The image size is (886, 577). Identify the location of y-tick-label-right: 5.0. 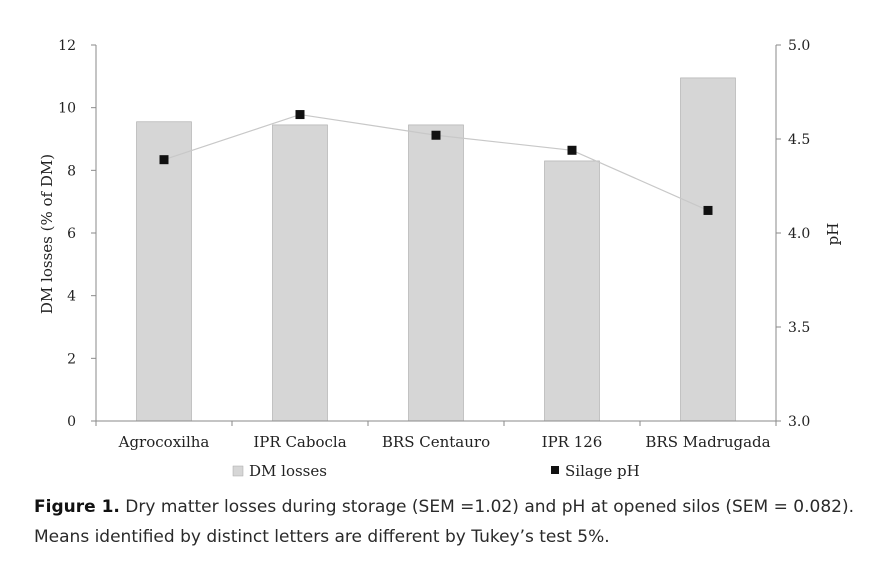
(799, 46).